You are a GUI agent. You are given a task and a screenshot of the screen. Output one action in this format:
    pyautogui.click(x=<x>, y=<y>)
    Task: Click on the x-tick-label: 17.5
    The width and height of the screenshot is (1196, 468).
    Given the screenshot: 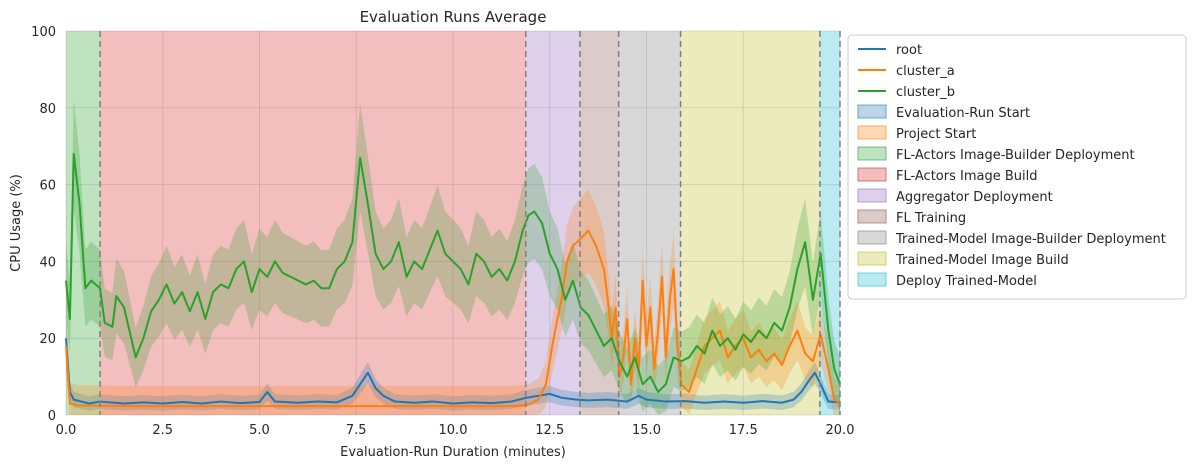 What is the action you would take?
    pyautogui.click(x=743, y=430)
    